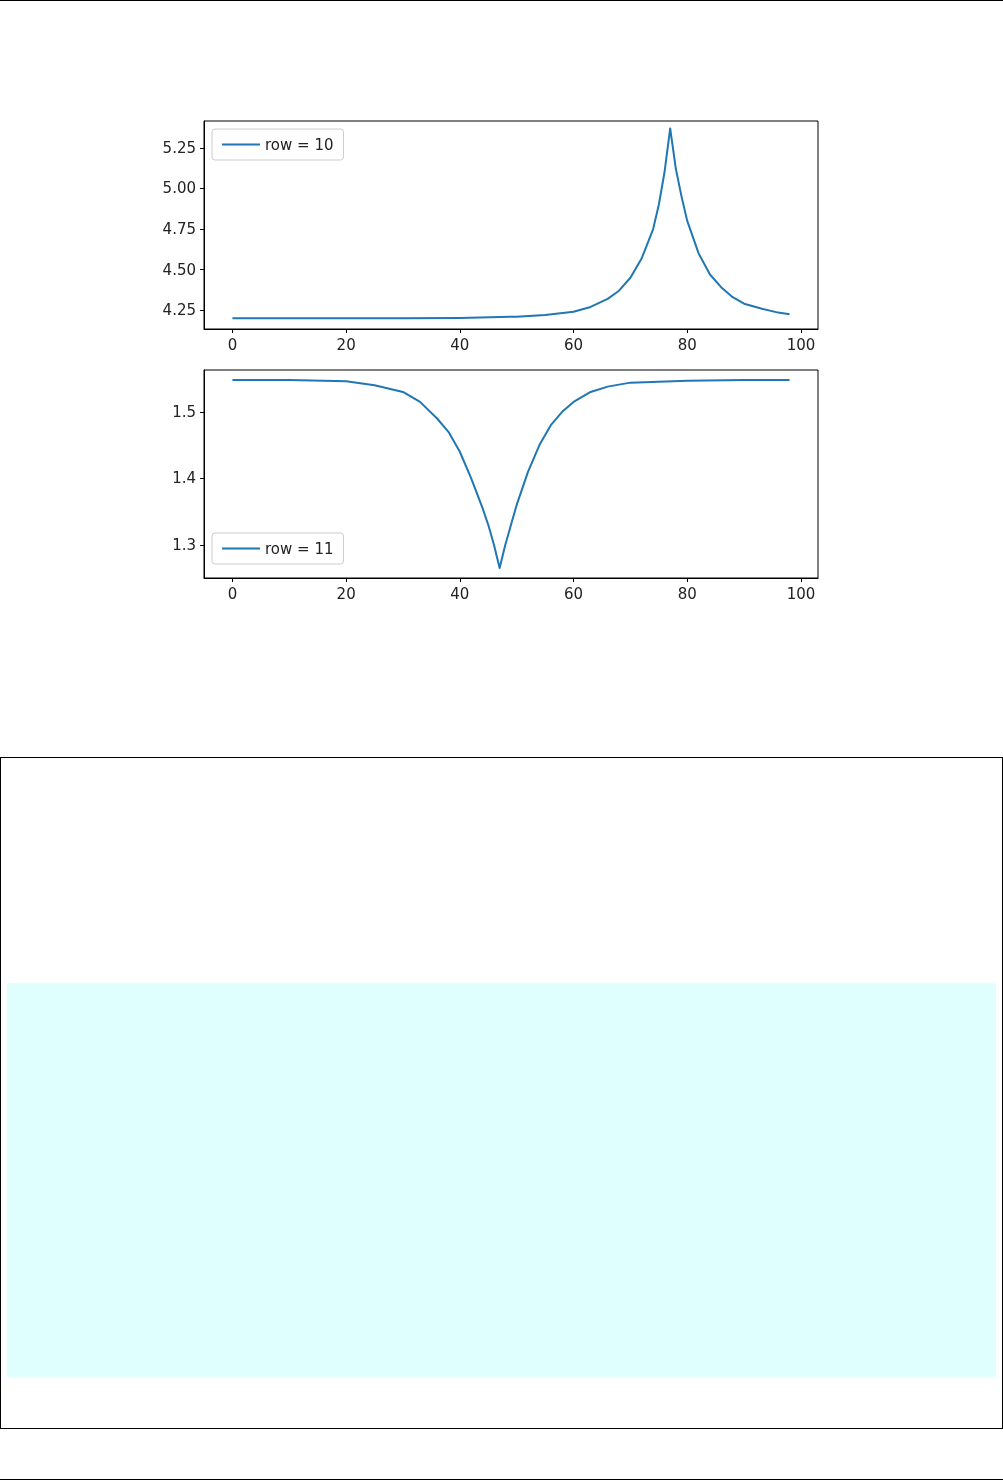  Describe the element at coordinates (299, 548) in the screenshot. I see `legend-label: row = 11` at that location.